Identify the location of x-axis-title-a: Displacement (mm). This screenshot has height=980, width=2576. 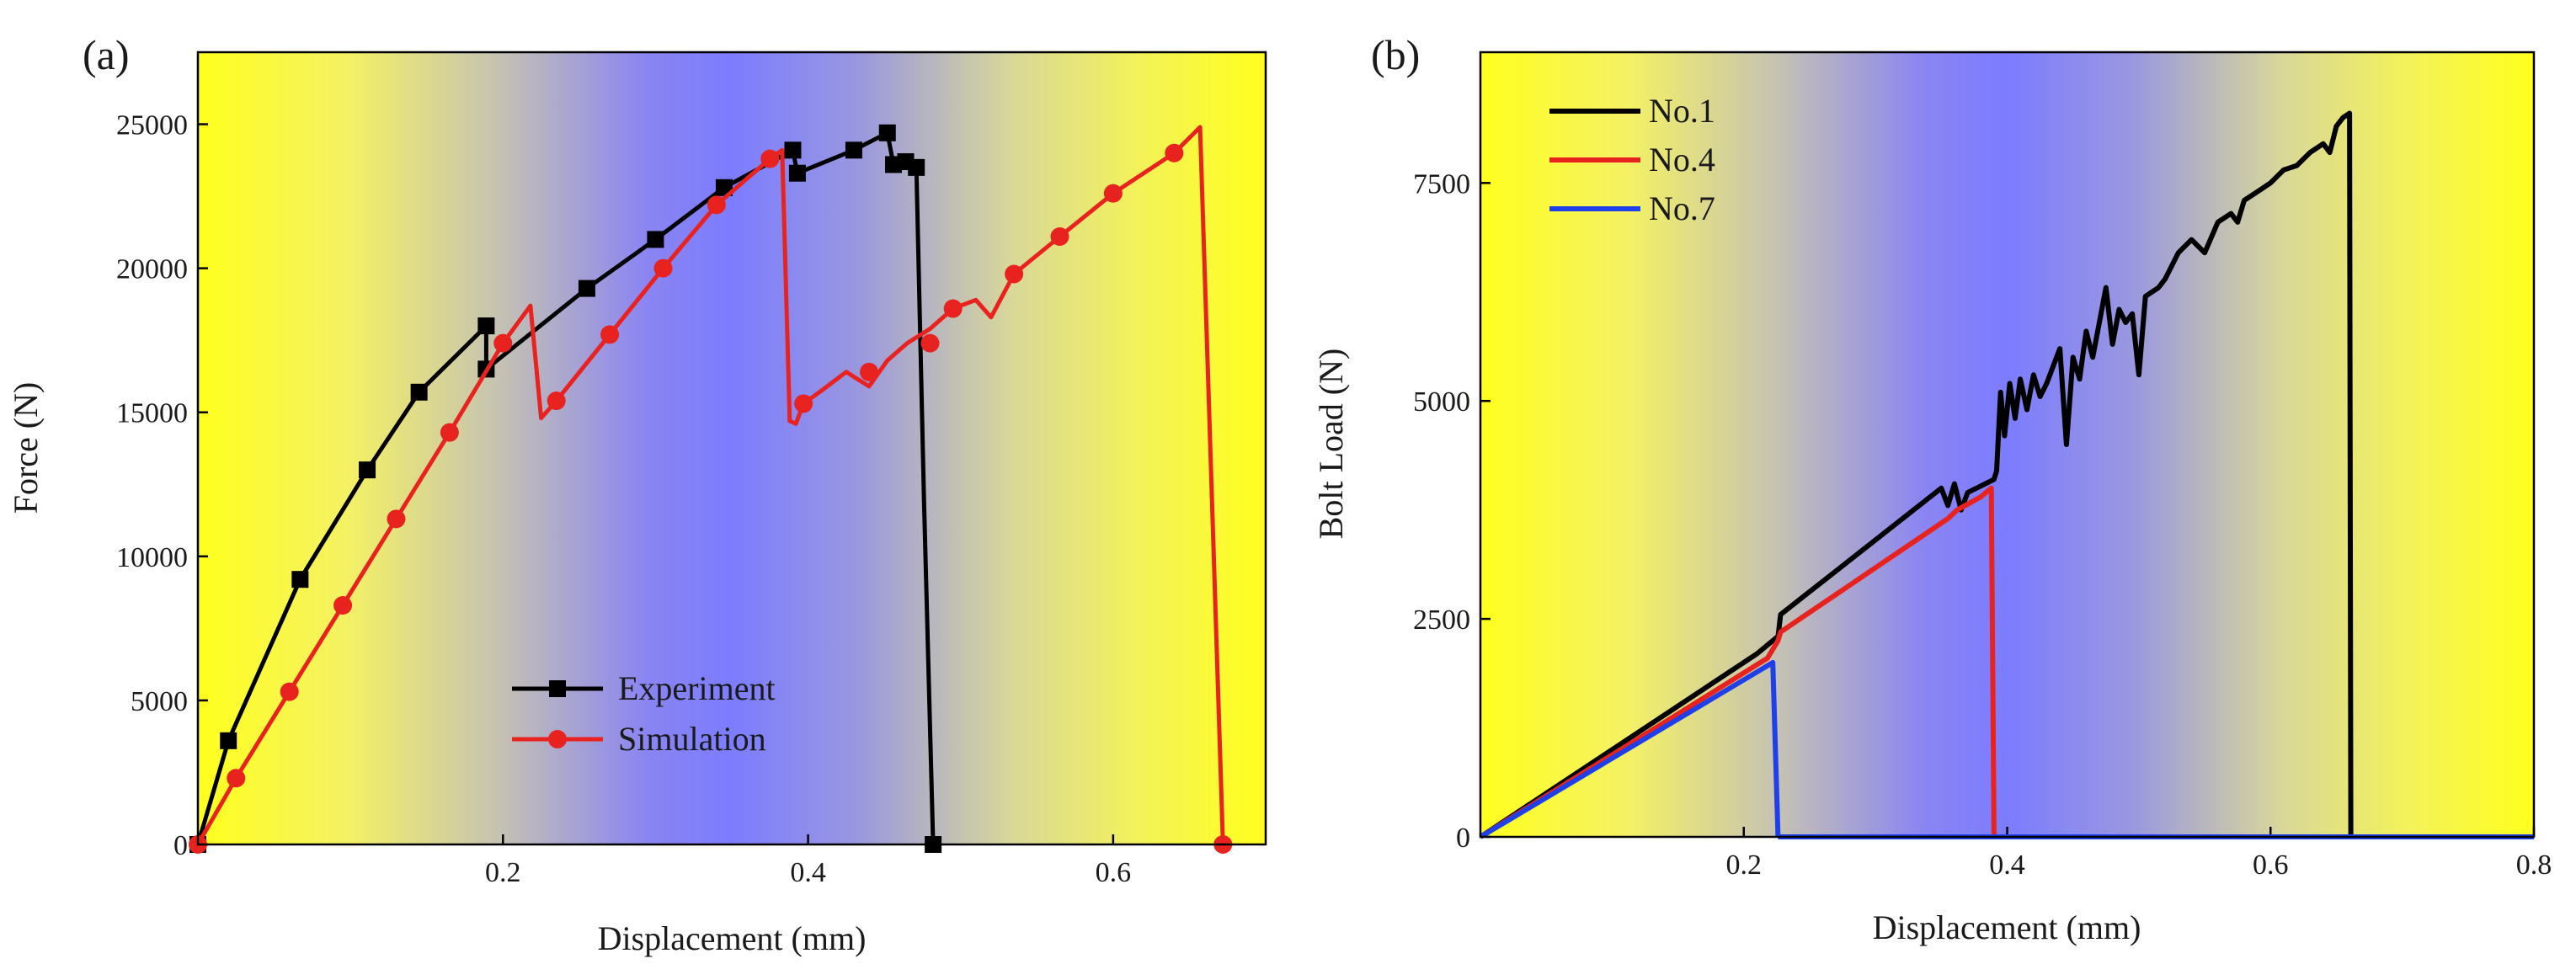
(732, 938).